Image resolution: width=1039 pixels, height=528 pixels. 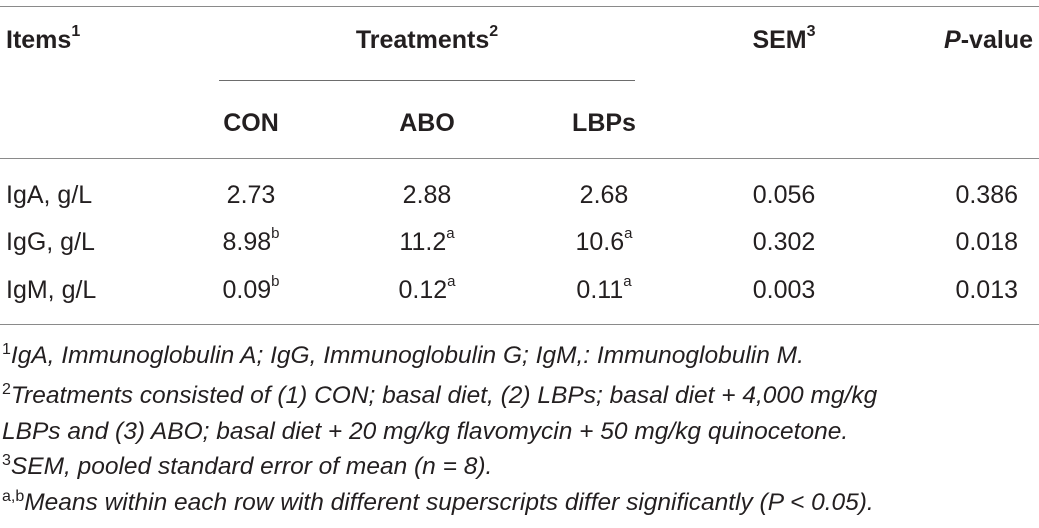 I want to click on row-igm-con: 0.09b, so click(x=251, y=288).